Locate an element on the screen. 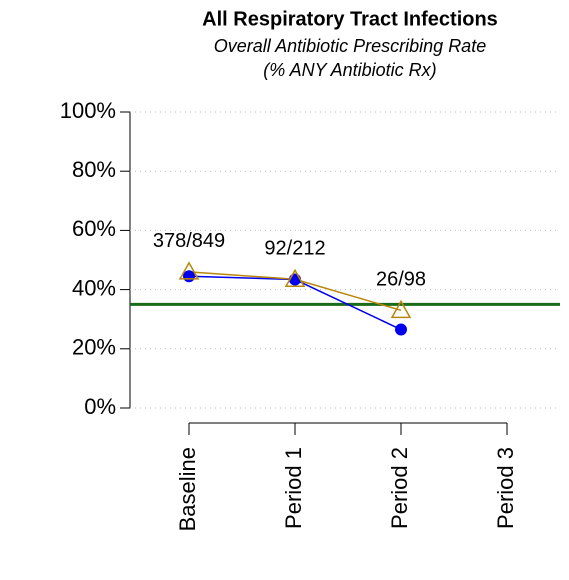 This screenshot has height=580, width=569. annotation: 26/98 is located at coordinates (401, 280).